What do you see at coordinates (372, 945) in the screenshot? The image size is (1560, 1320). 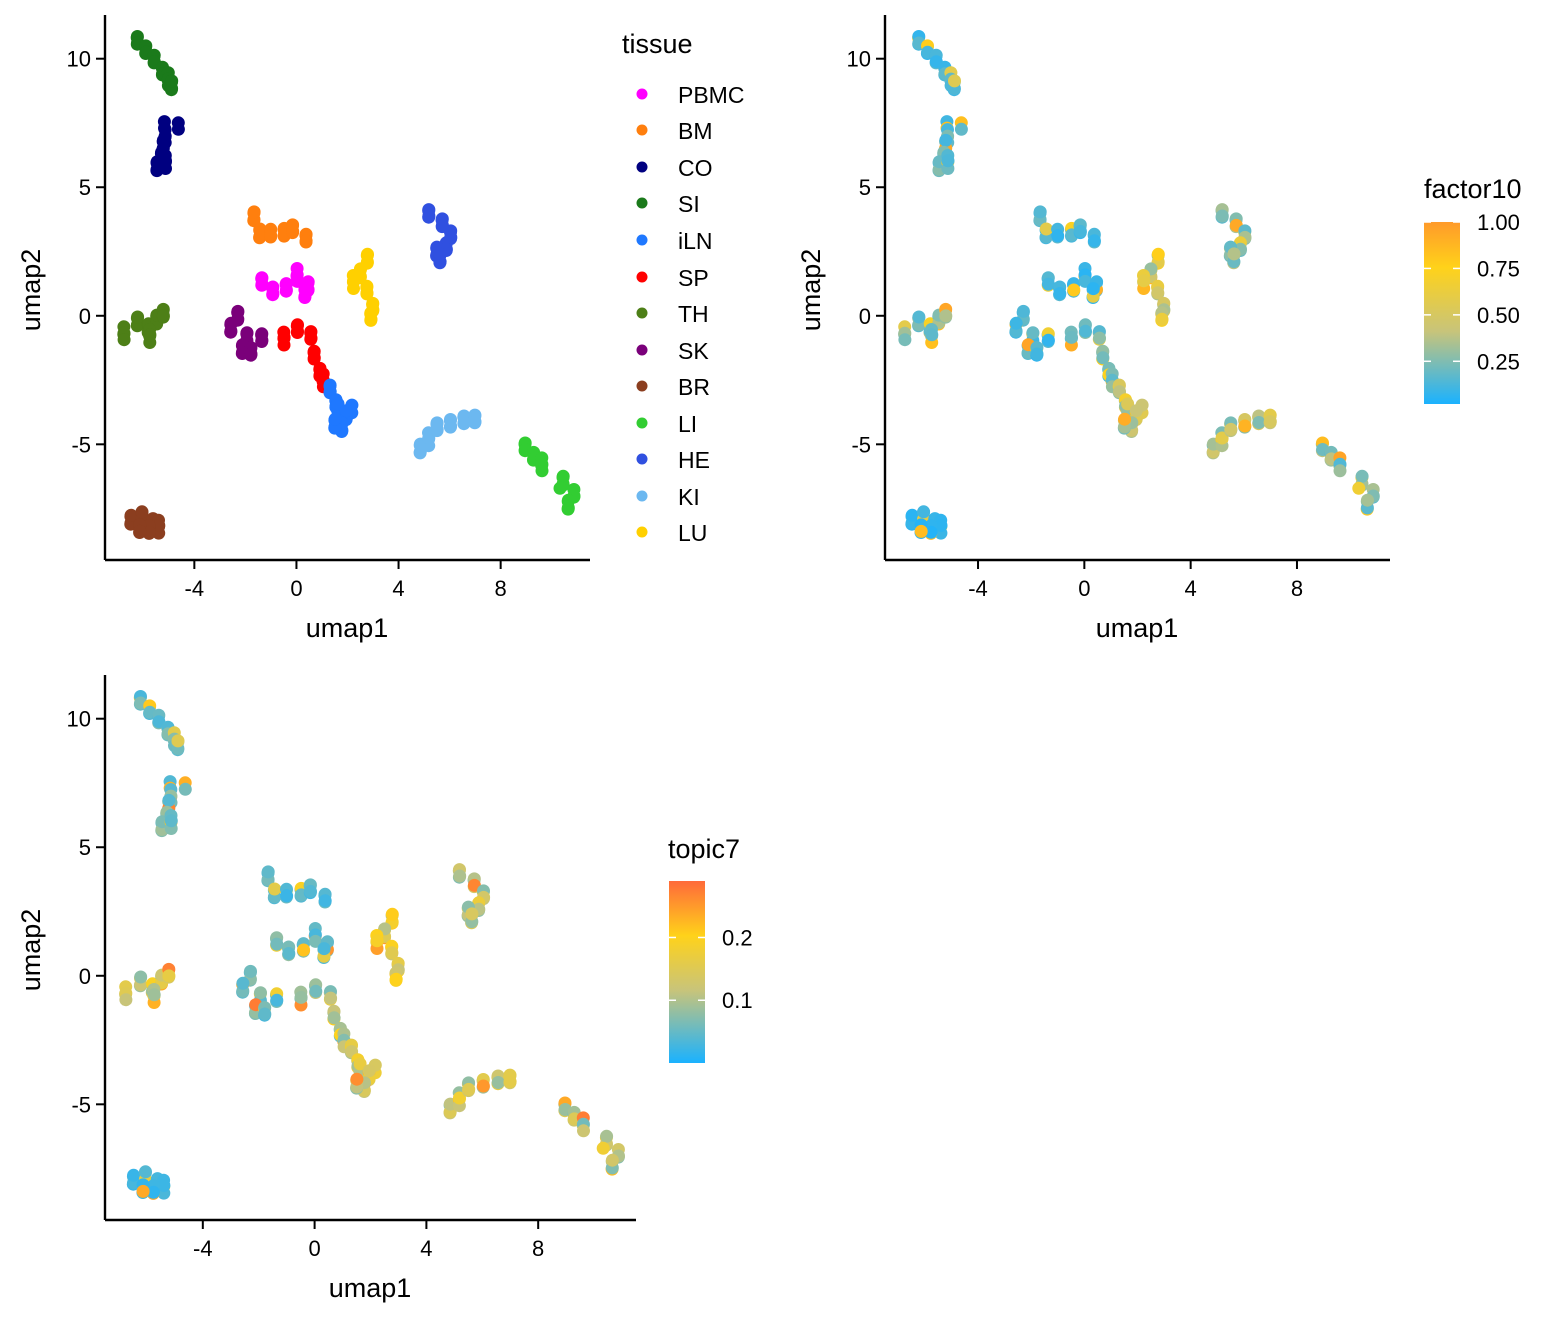 I see `topic7-points` at bounding box center [372, 945].